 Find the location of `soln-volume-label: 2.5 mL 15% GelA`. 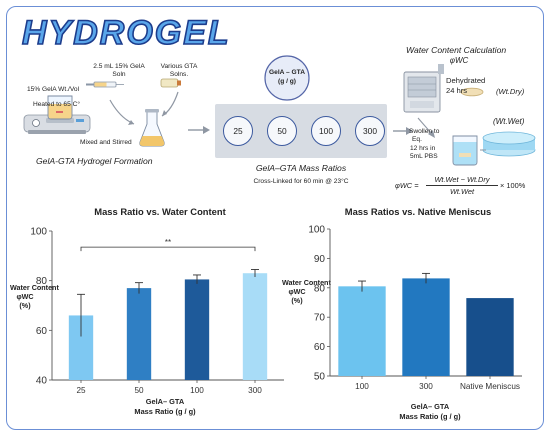

soln-volume-label: 2.5 mL 15% GelA is located at coordinates (119, 66).